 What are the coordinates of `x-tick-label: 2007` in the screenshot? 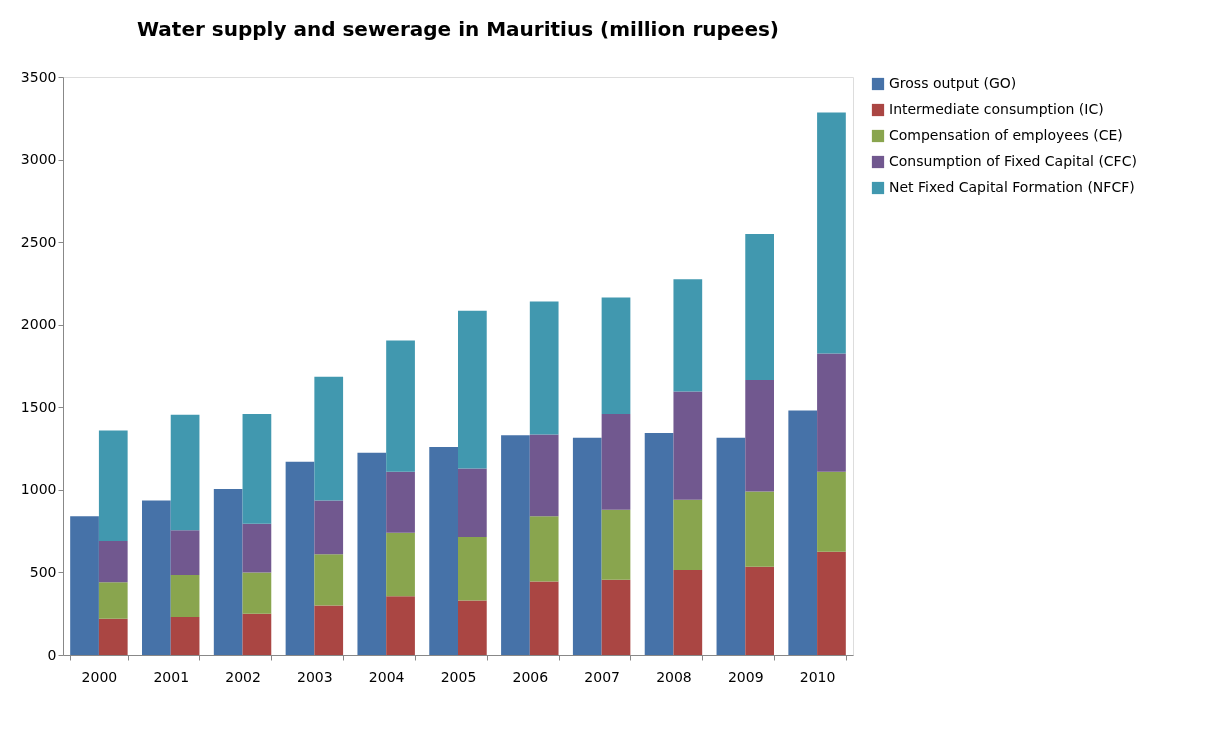 It's located at (602, 676).